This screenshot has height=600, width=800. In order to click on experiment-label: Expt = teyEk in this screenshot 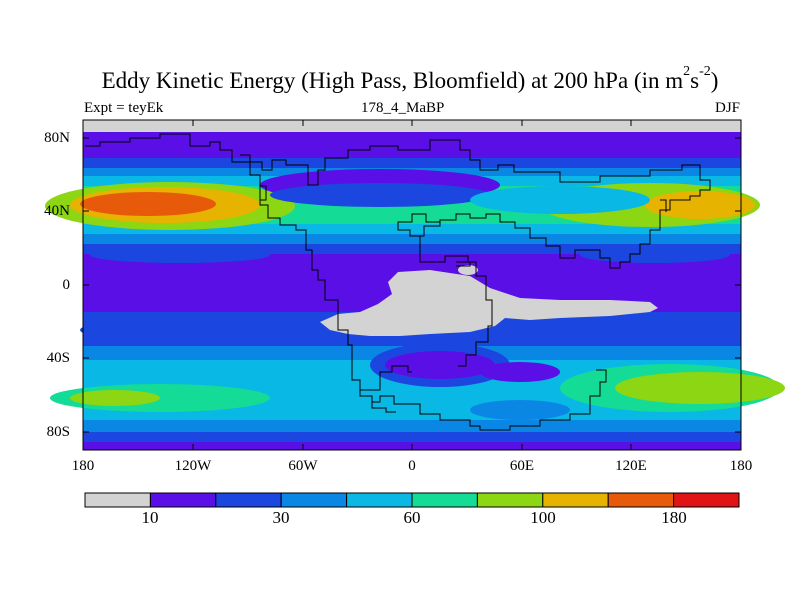, I will do `click(124, 108)`.